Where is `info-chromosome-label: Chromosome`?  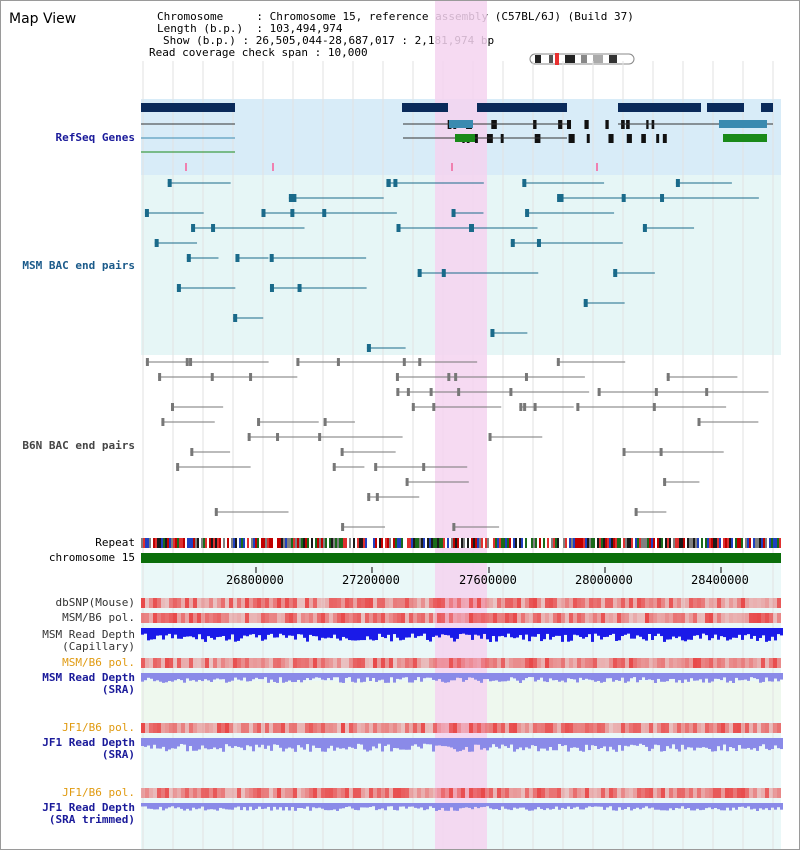 info-chromosome-label: Chromosome is located at coordinates (190, 16).